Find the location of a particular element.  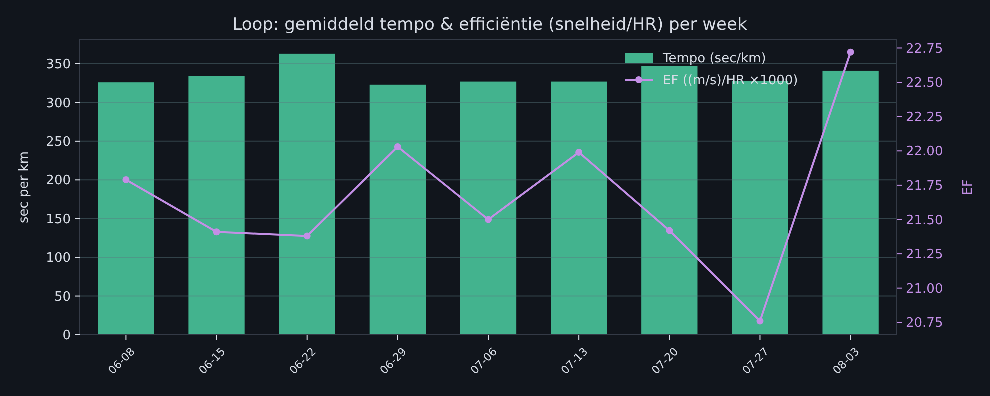

legend-label: Tempo (sec/km) is located at coordinates (714, 59).